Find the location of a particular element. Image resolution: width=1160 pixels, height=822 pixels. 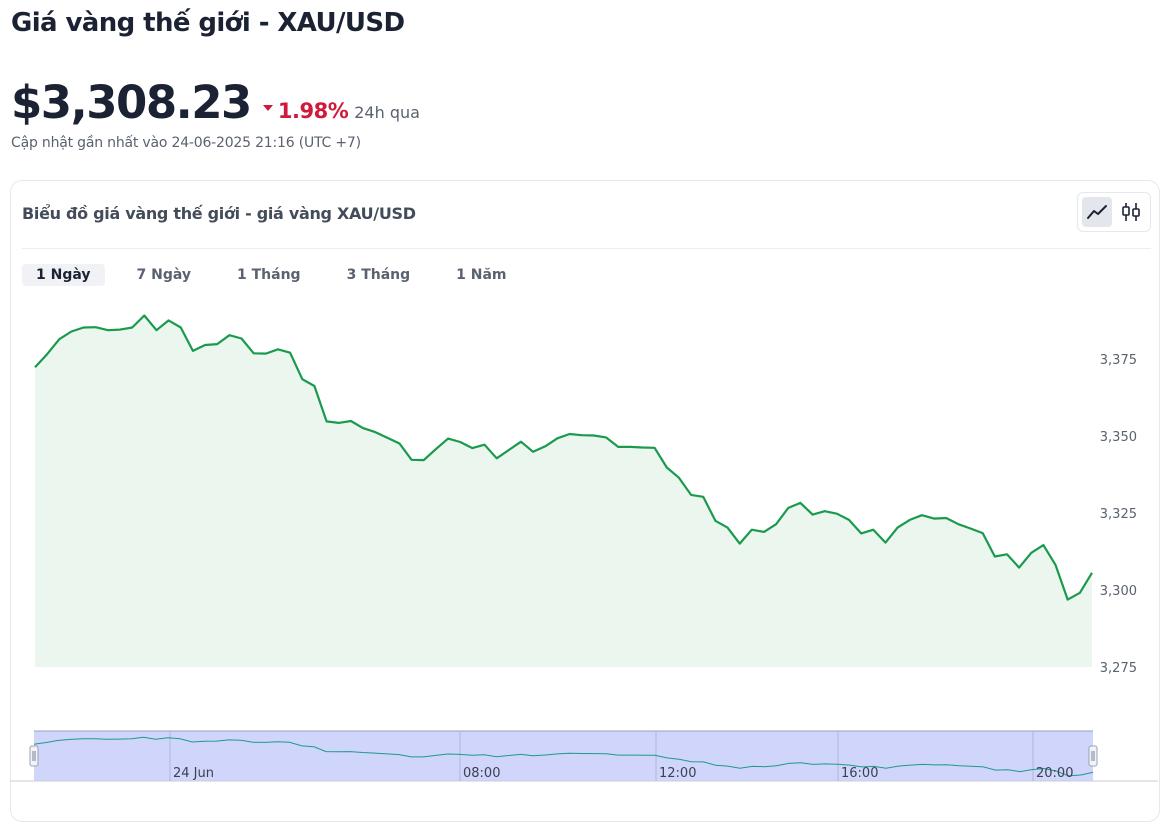

price-change-percent: 1.98% is located at coordinates (313, 111).